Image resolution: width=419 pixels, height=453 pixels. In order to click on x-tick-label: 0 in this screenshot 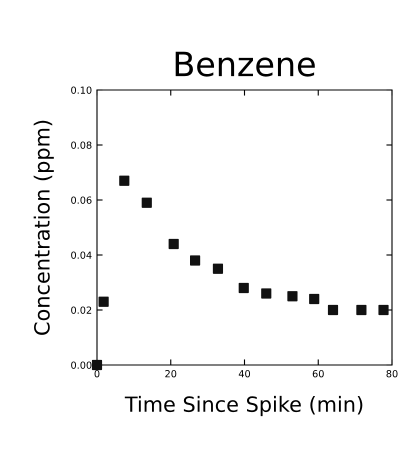, I will do `click(97, 374)`.